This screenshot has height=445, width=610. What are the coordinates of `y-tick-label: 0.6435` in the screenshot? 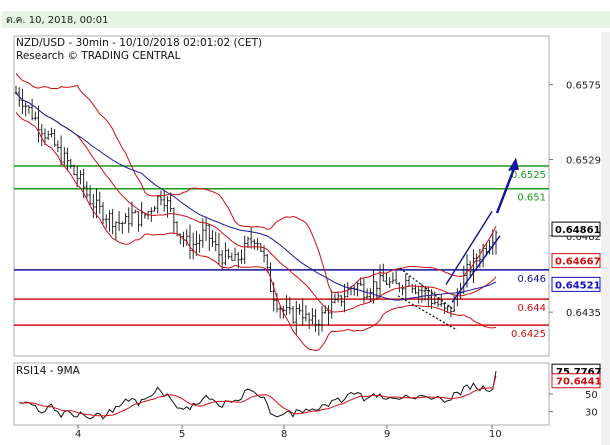 It's located at (583, 313).